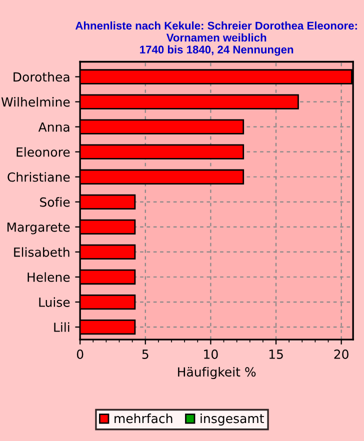  Describe the element at coordinates (42, 77) in the screenshot. I see `y-tick-label: Dorothea` at that location.